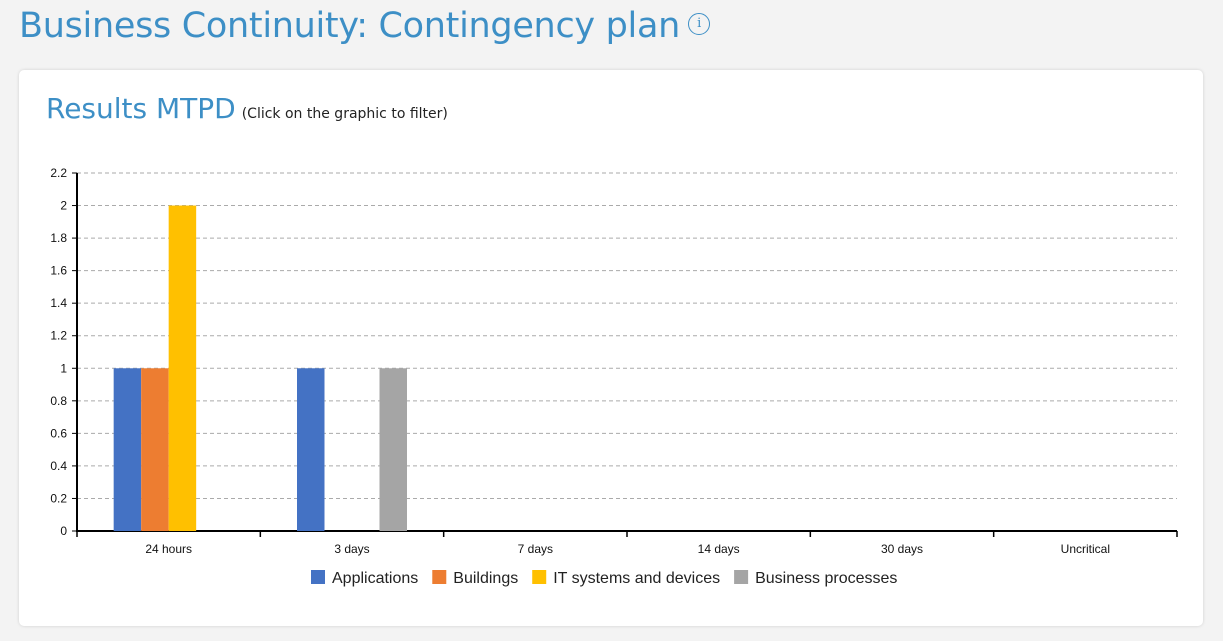 The image size is (1223, 641). What do you see at coordinates (141, 108) in the screenshot?
I see `card-title-text: Results MTPD` at bounding box center [141, 108].